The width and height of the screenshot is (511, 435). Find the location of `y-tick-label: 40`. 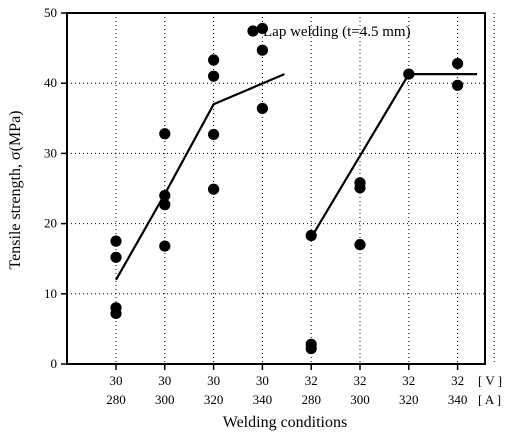

y-tick-label: 40 is located at coordinates (50, 82).